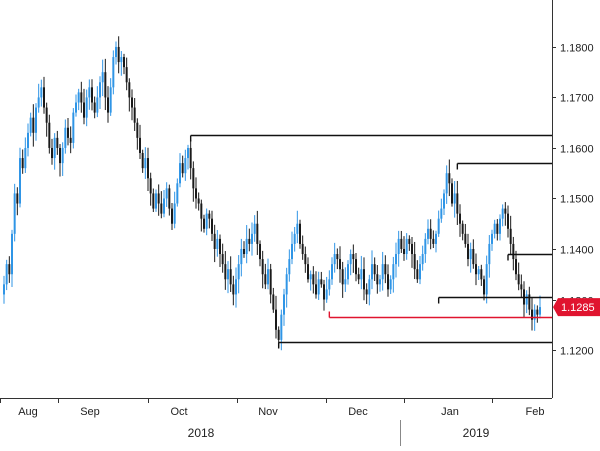 The width and height of the screenshot is (600, 451). Describe the element at coordinates (276, 422) in the screenshot. I see `time-axis: Aug Sep Oct Nov Dec Jan Feb 2018 2019` at that location.